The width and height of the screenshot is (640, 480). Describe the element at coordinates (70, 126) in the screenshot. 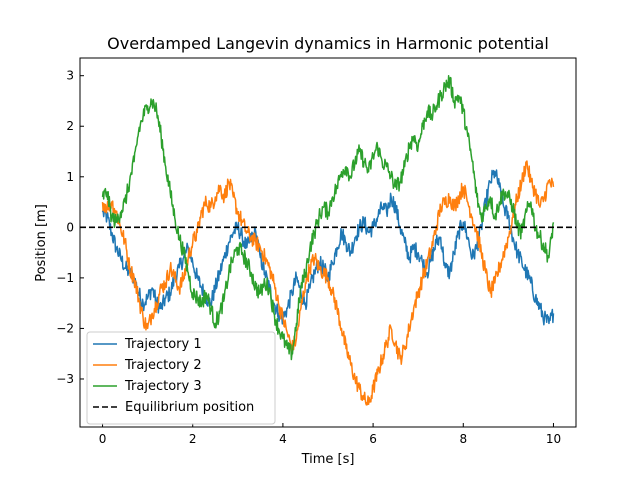

I see `y-tick-label: 2` at that location.